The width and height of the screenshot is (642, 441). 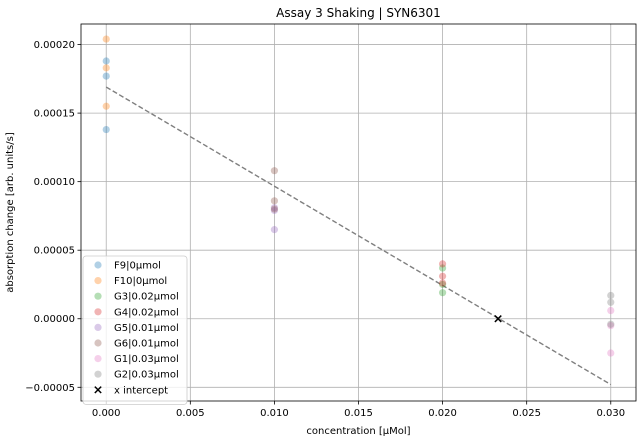 I want to click on legend-box, so click(x=135, y=330).